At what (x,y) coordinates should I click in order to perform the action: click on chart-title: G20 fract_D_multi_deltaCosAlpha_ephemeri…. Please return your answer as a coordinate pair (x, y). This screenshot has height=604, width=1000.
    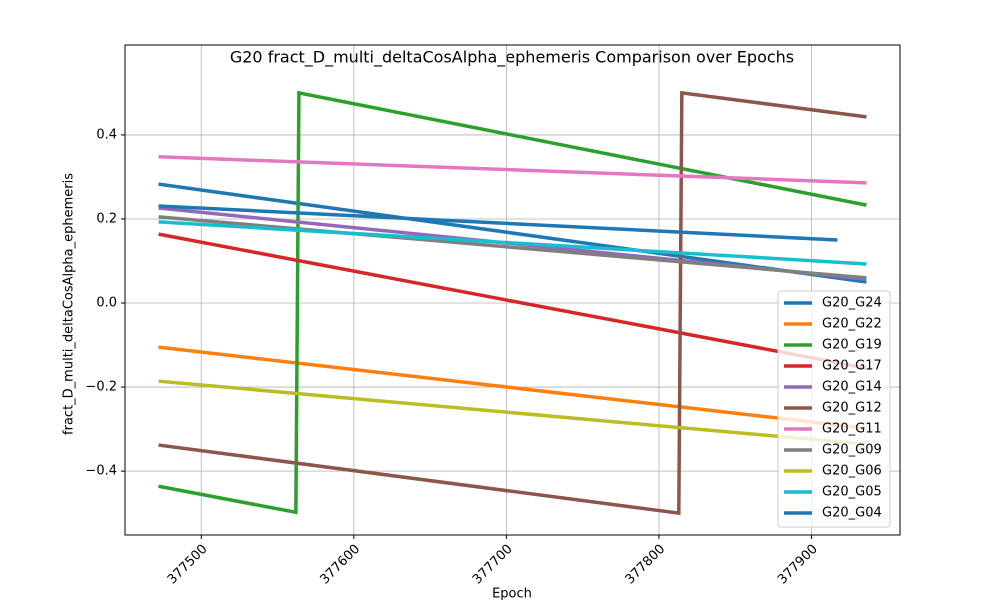
    Looking at the image, I should click on (512, 58).